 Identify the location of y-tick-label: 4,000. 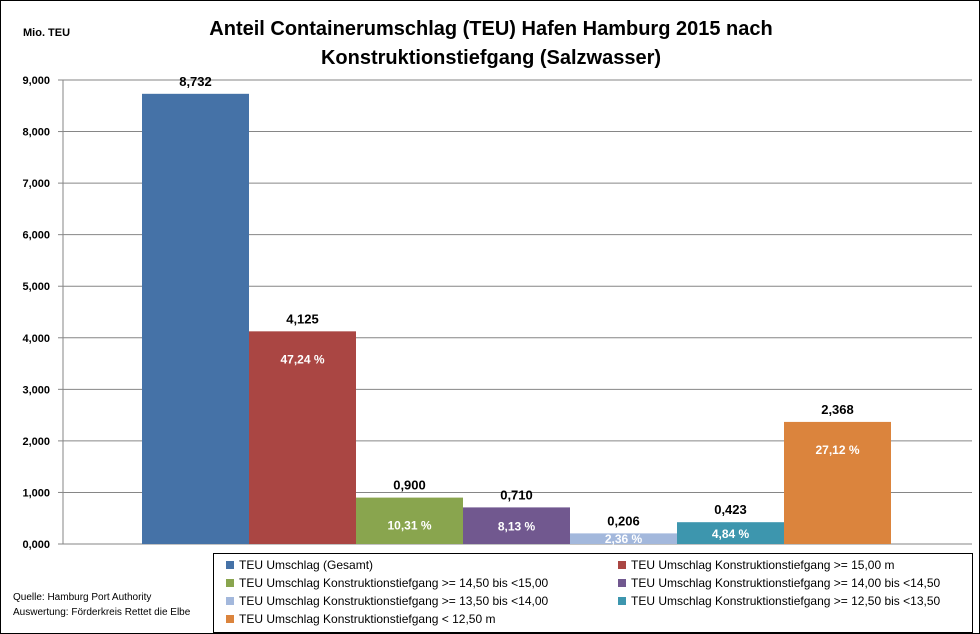
(36, 339).